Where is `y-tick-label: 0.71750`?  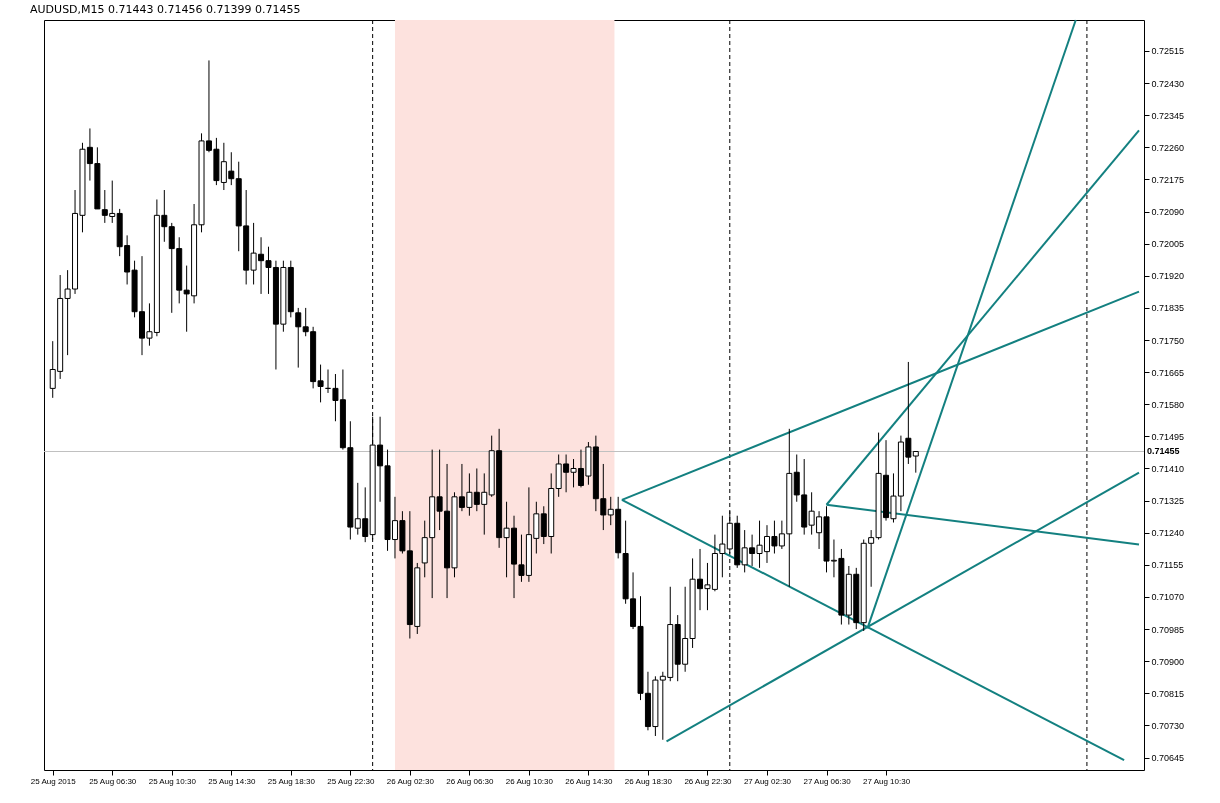 y-tick-label: 0.71750 is located at coordinates (1168, 340).